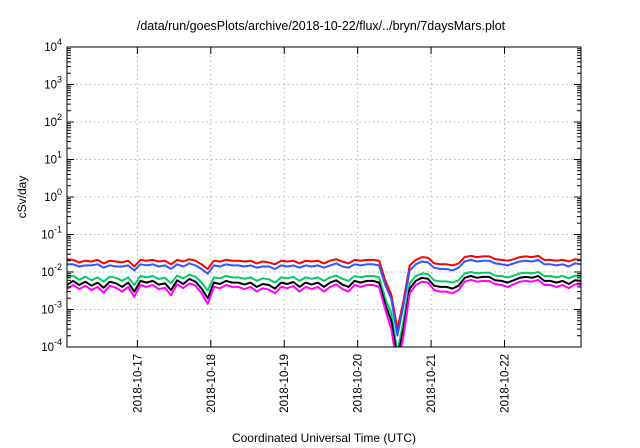  Describe the element at coordinates (59, 42) in the screenshot. I see `y-tick-exponent: 4` at that location.